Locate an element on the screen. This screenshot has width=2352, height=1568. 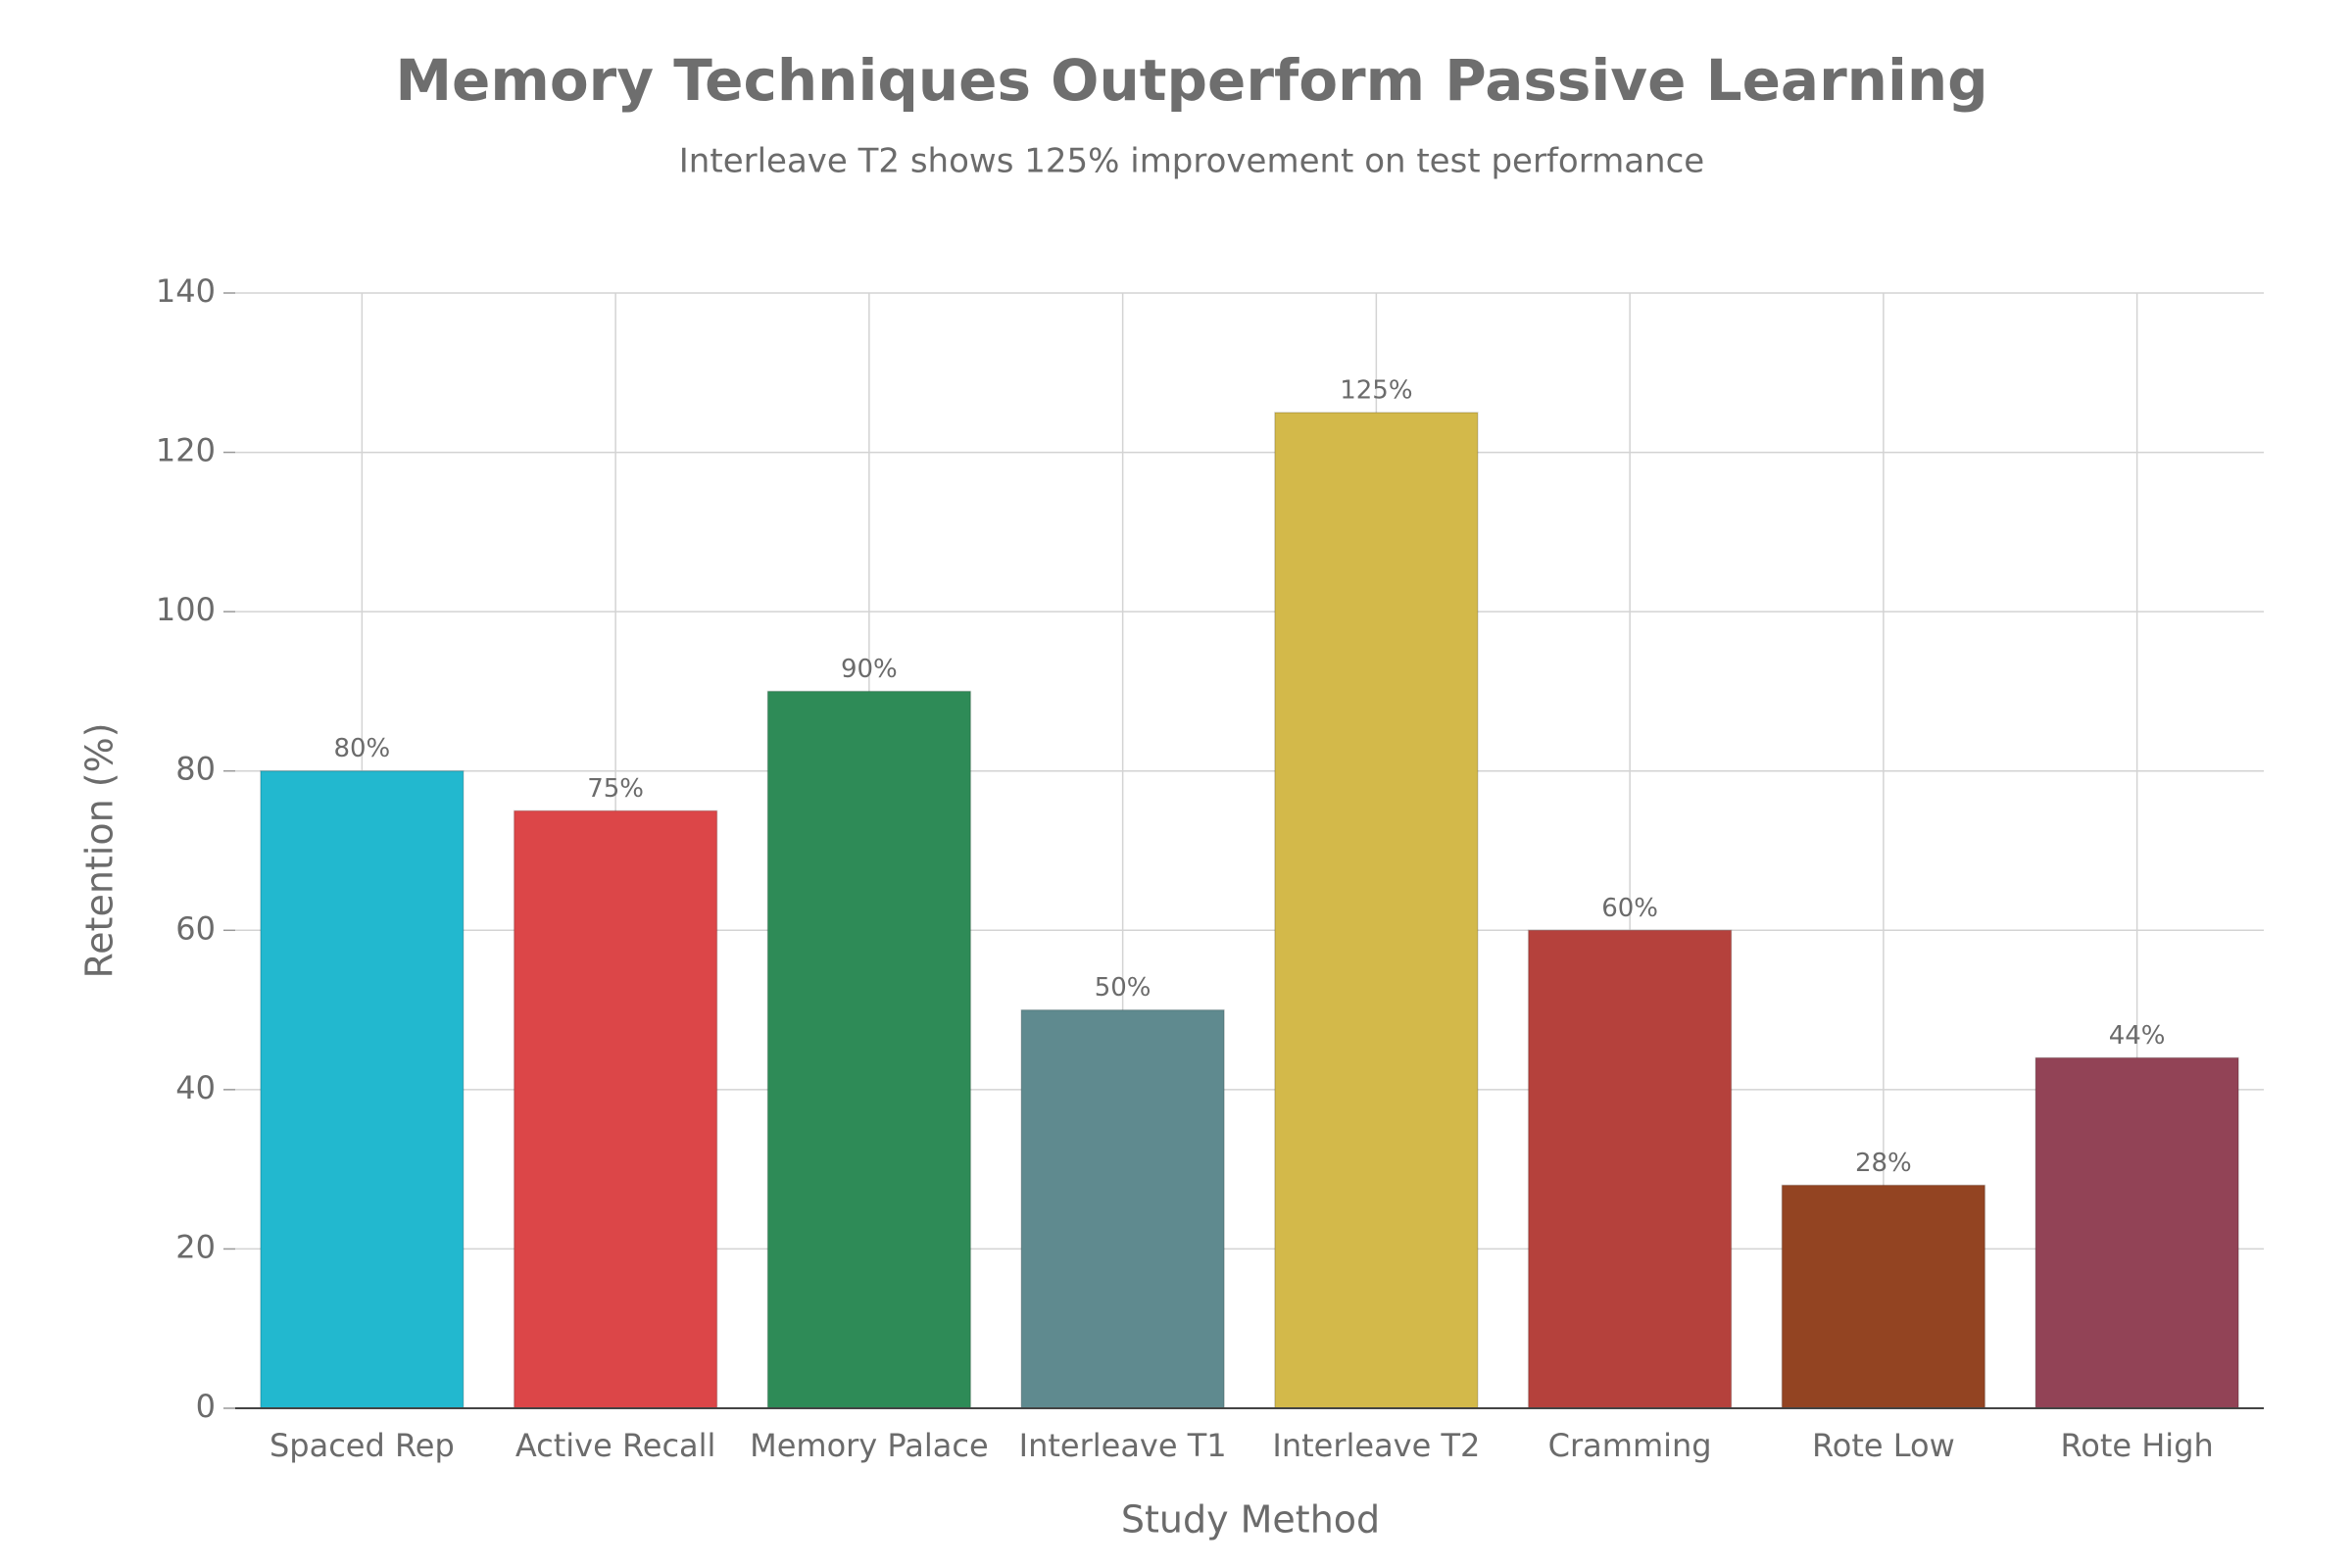
x-tick-label: Active Recall is located at coordinates (615, 1445).